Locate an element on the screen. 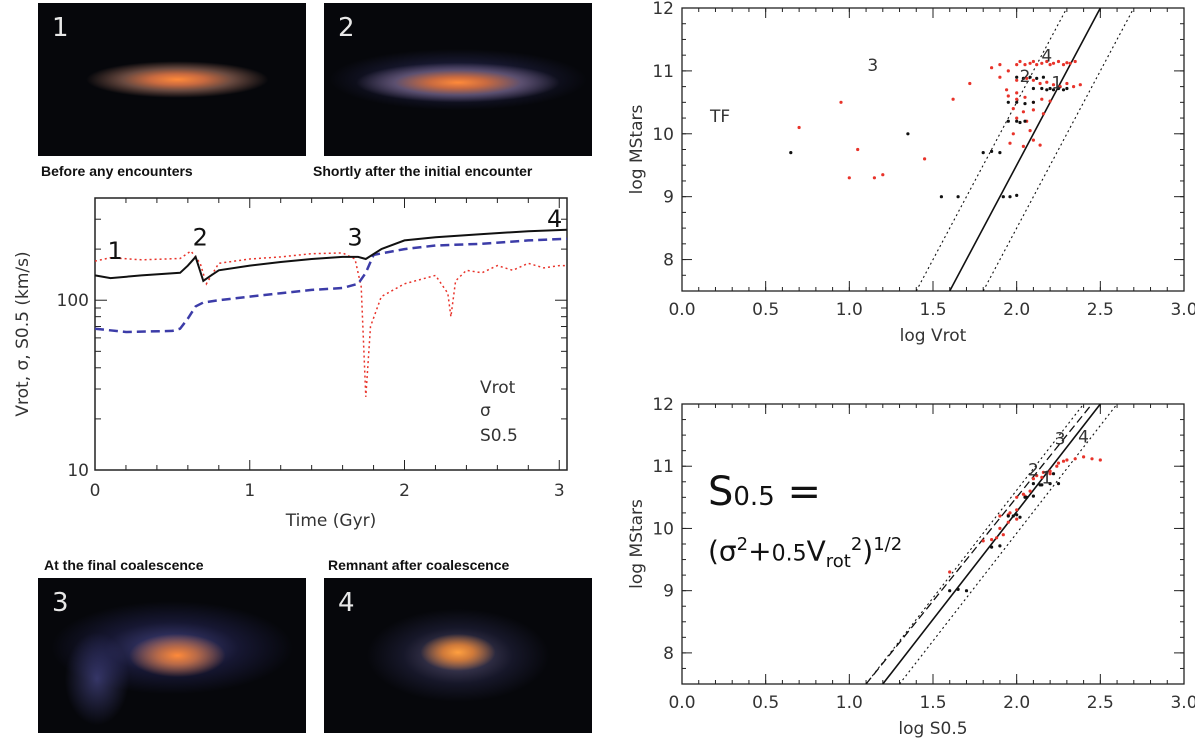 Image resolution: width=1195 pixels, height=748 pixels. x-tick-label: 1.5 is located at coordinates (932, 703).